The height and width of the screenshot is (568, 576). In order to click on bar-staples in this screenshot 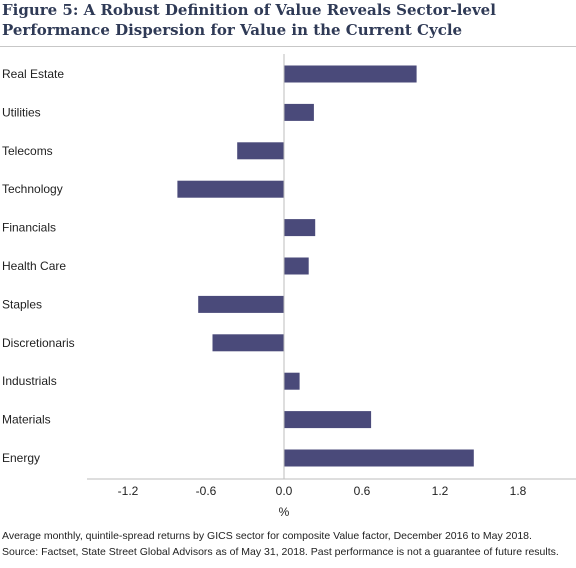, I will do `click(241, 304)`.